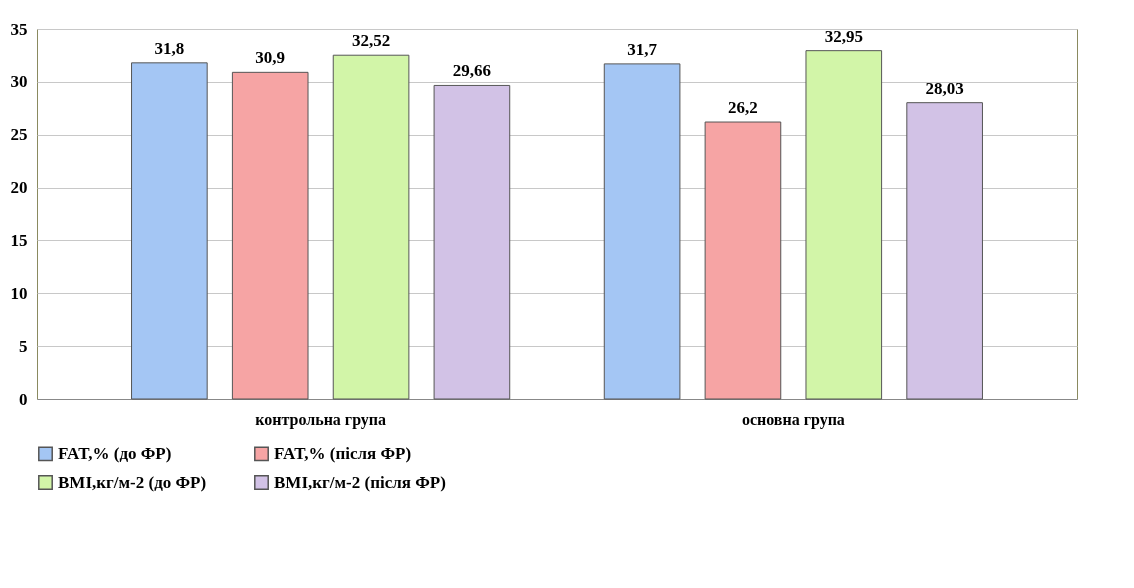  What do you see at coordinates (793, 419) in the screenshot?
I see `x-tick-label: основна група` at bounding box center [793, 419].